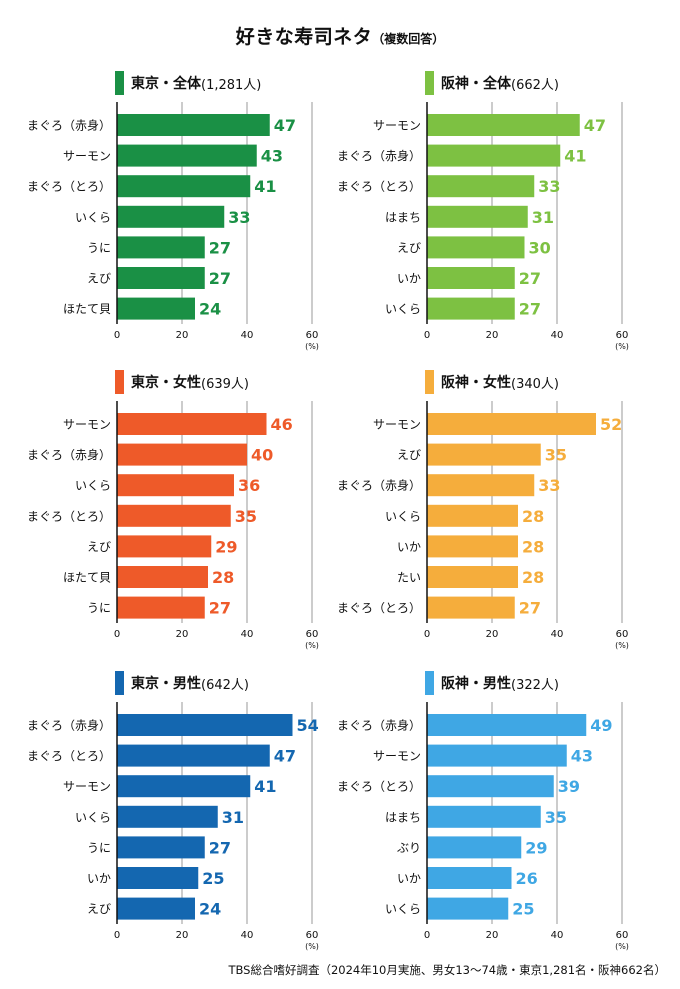 This screenshot has height=989, width=680. Describe the element at coordinates (225, 384) in the screenshot. I see `panel-count: (639人)` at that location.